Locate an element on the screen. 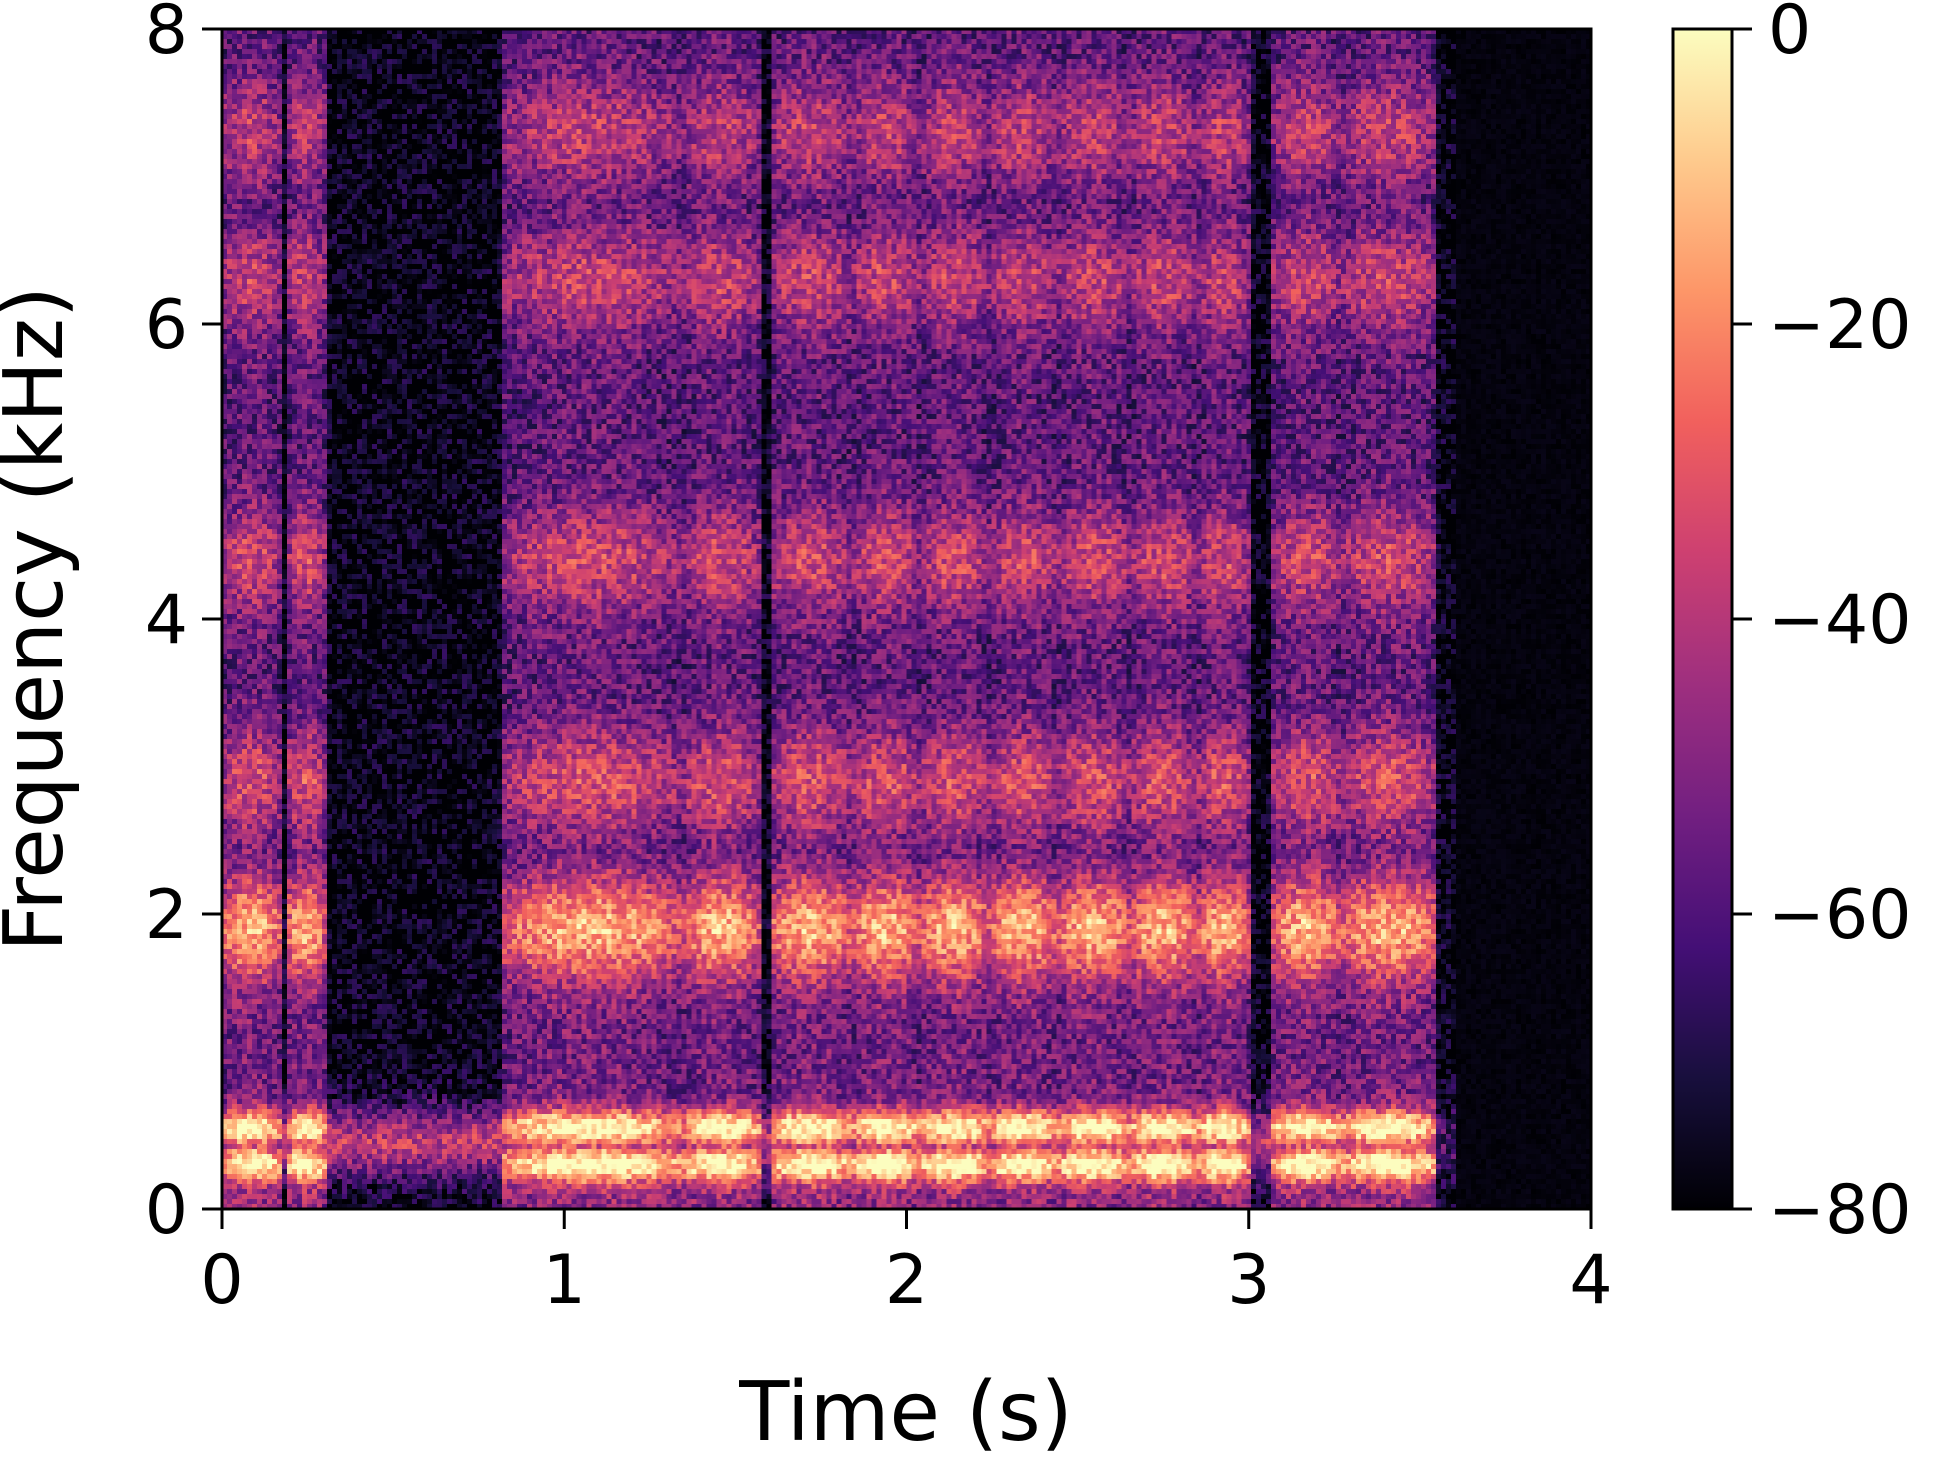 The width and height of the screenshot is (1954, 1458). x-tick-label: 4 is located at coordinates (1590, 1280).